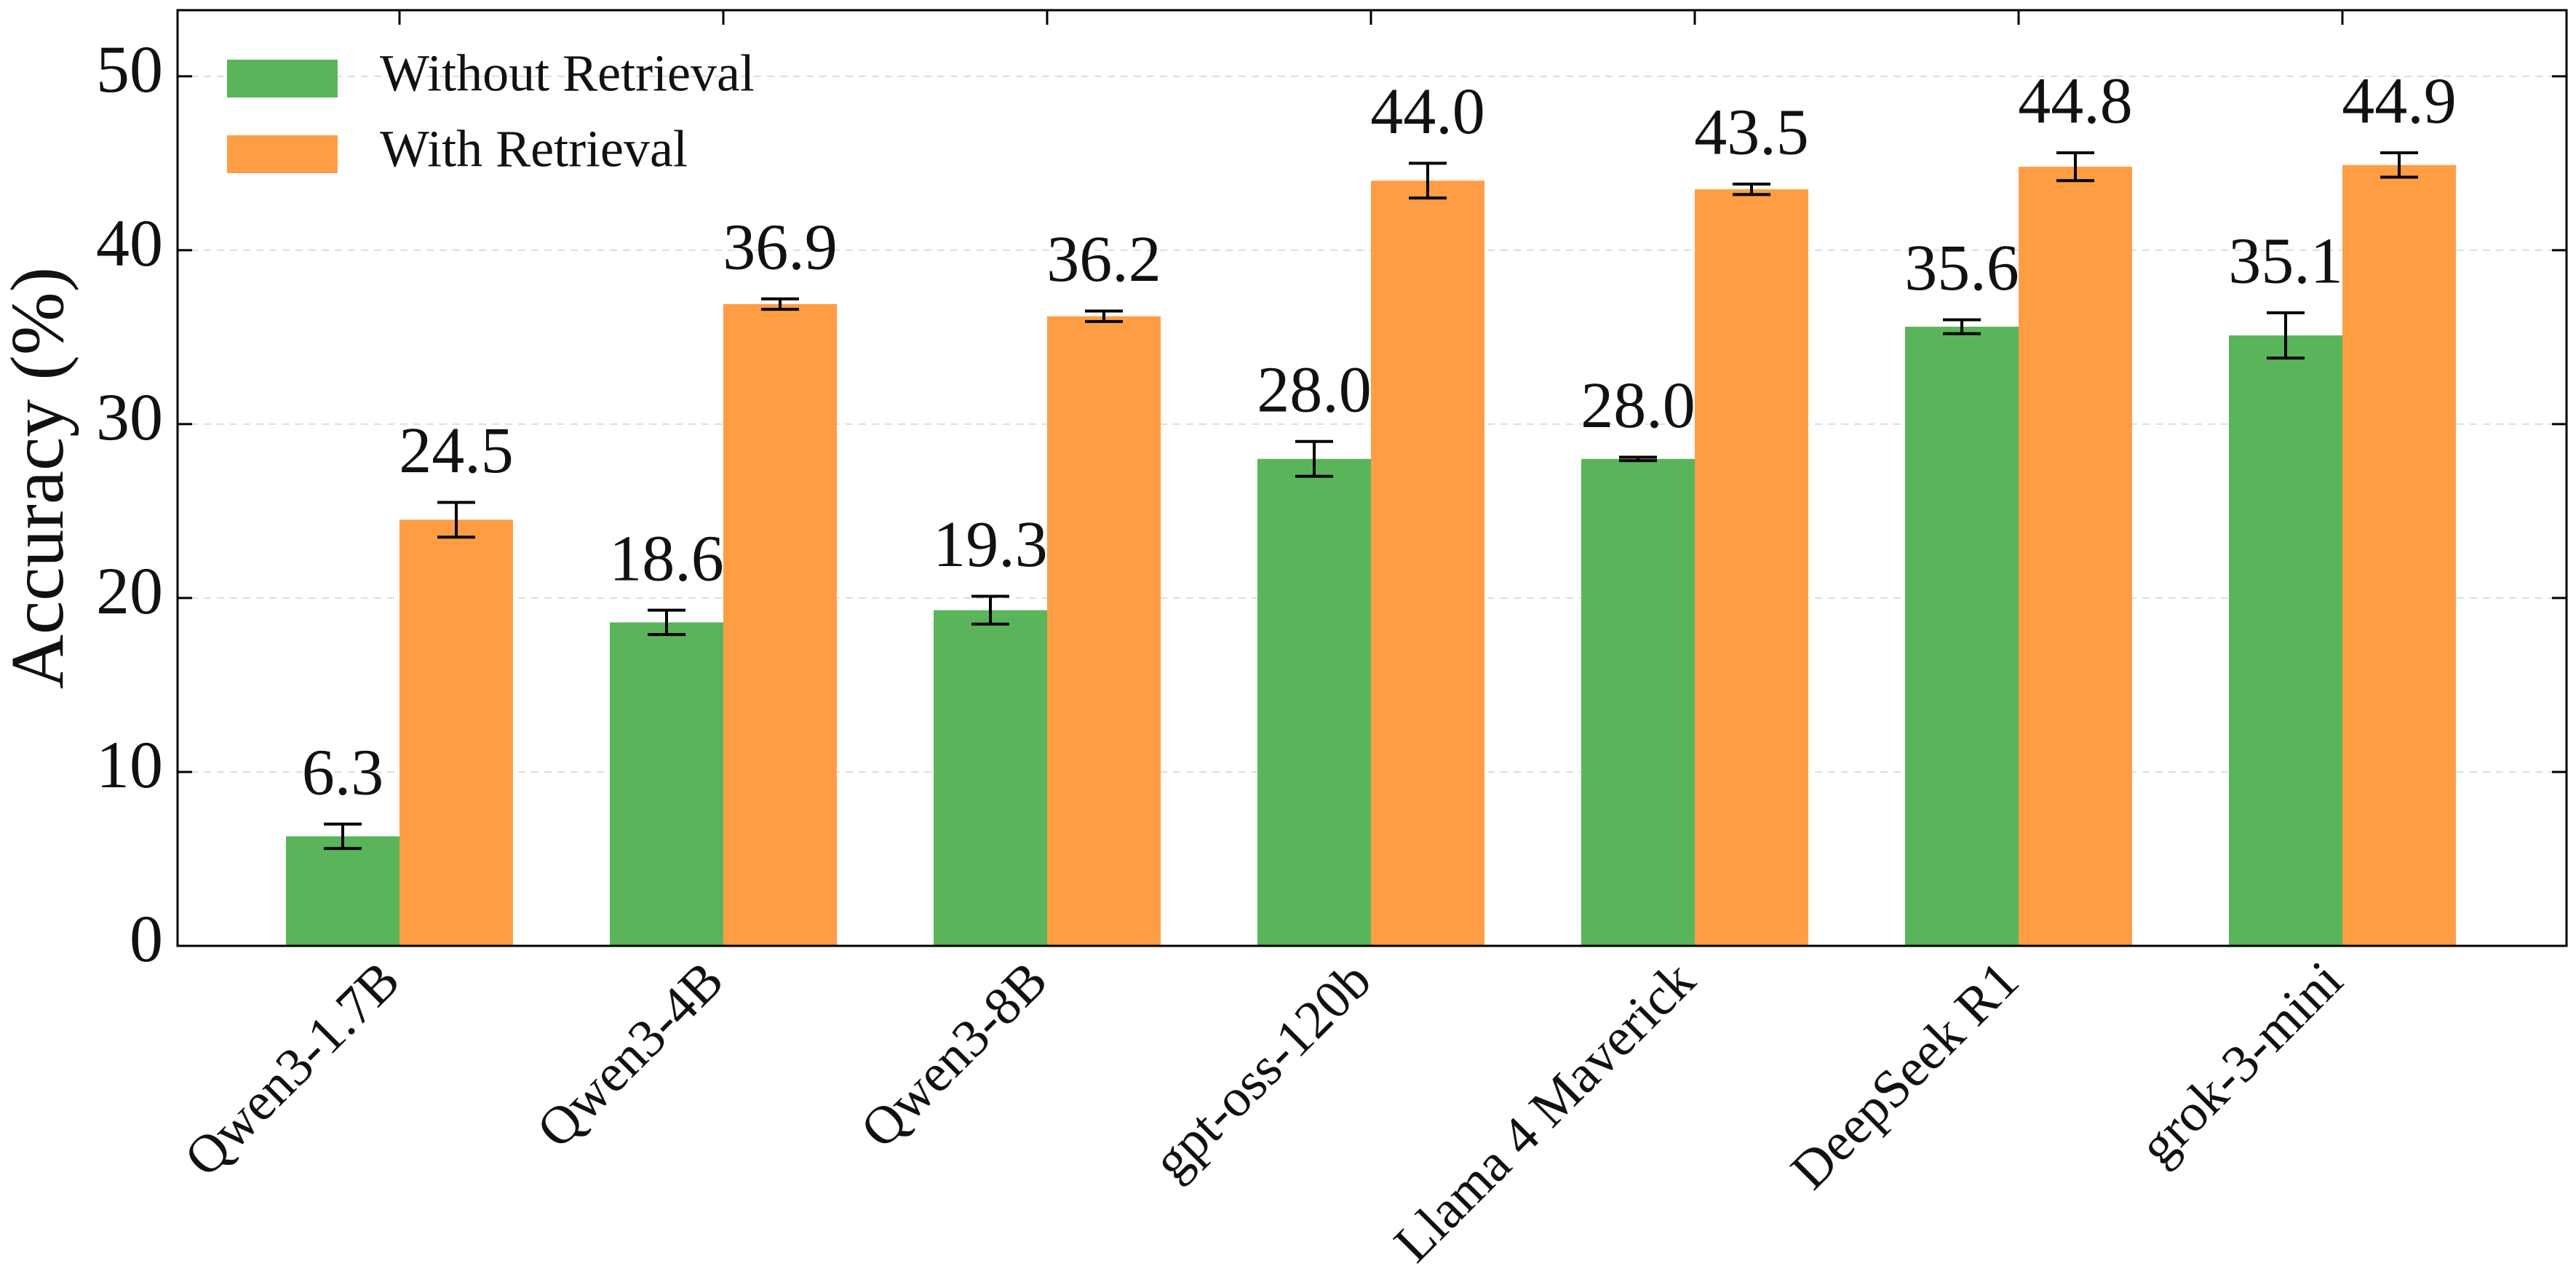 The width and height of the screenshot is (2576, 1266). I want to click on value-label: 43.5, so click(1751, 133).